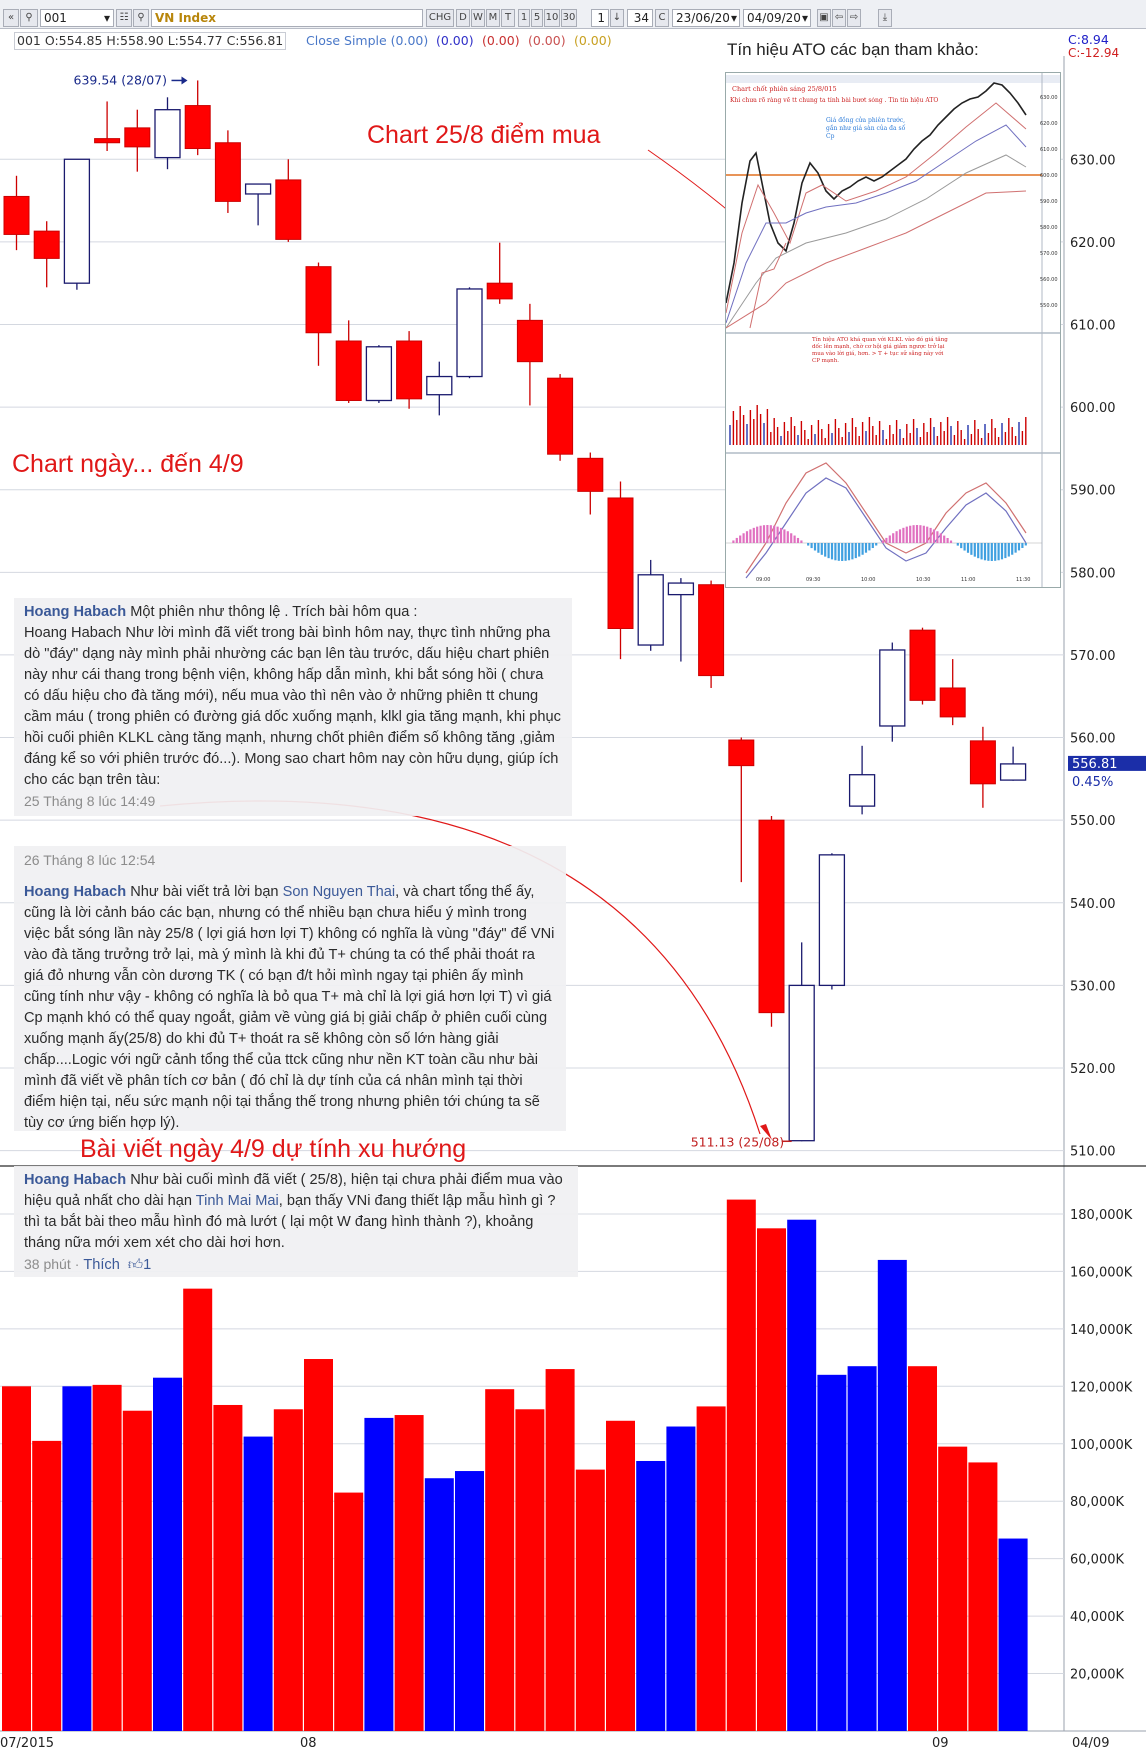 The image size is (1146, 1751). Describe the element at coordinates (75, 612) in the screenshot. I see `post-1-author: Hoang Habach` at that location.